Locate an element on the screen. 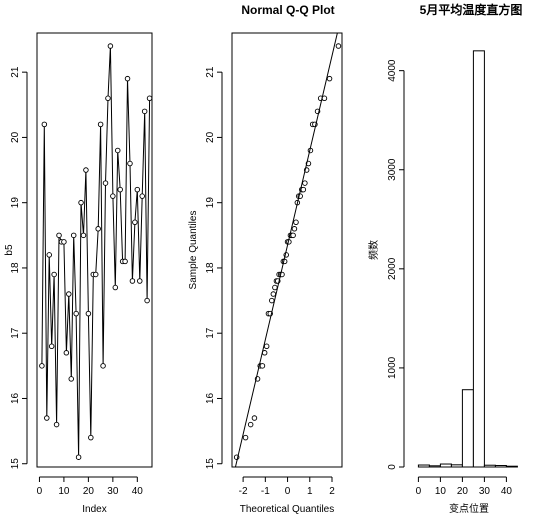  x-tick-label: 2 is located at coordinates (332, 491).